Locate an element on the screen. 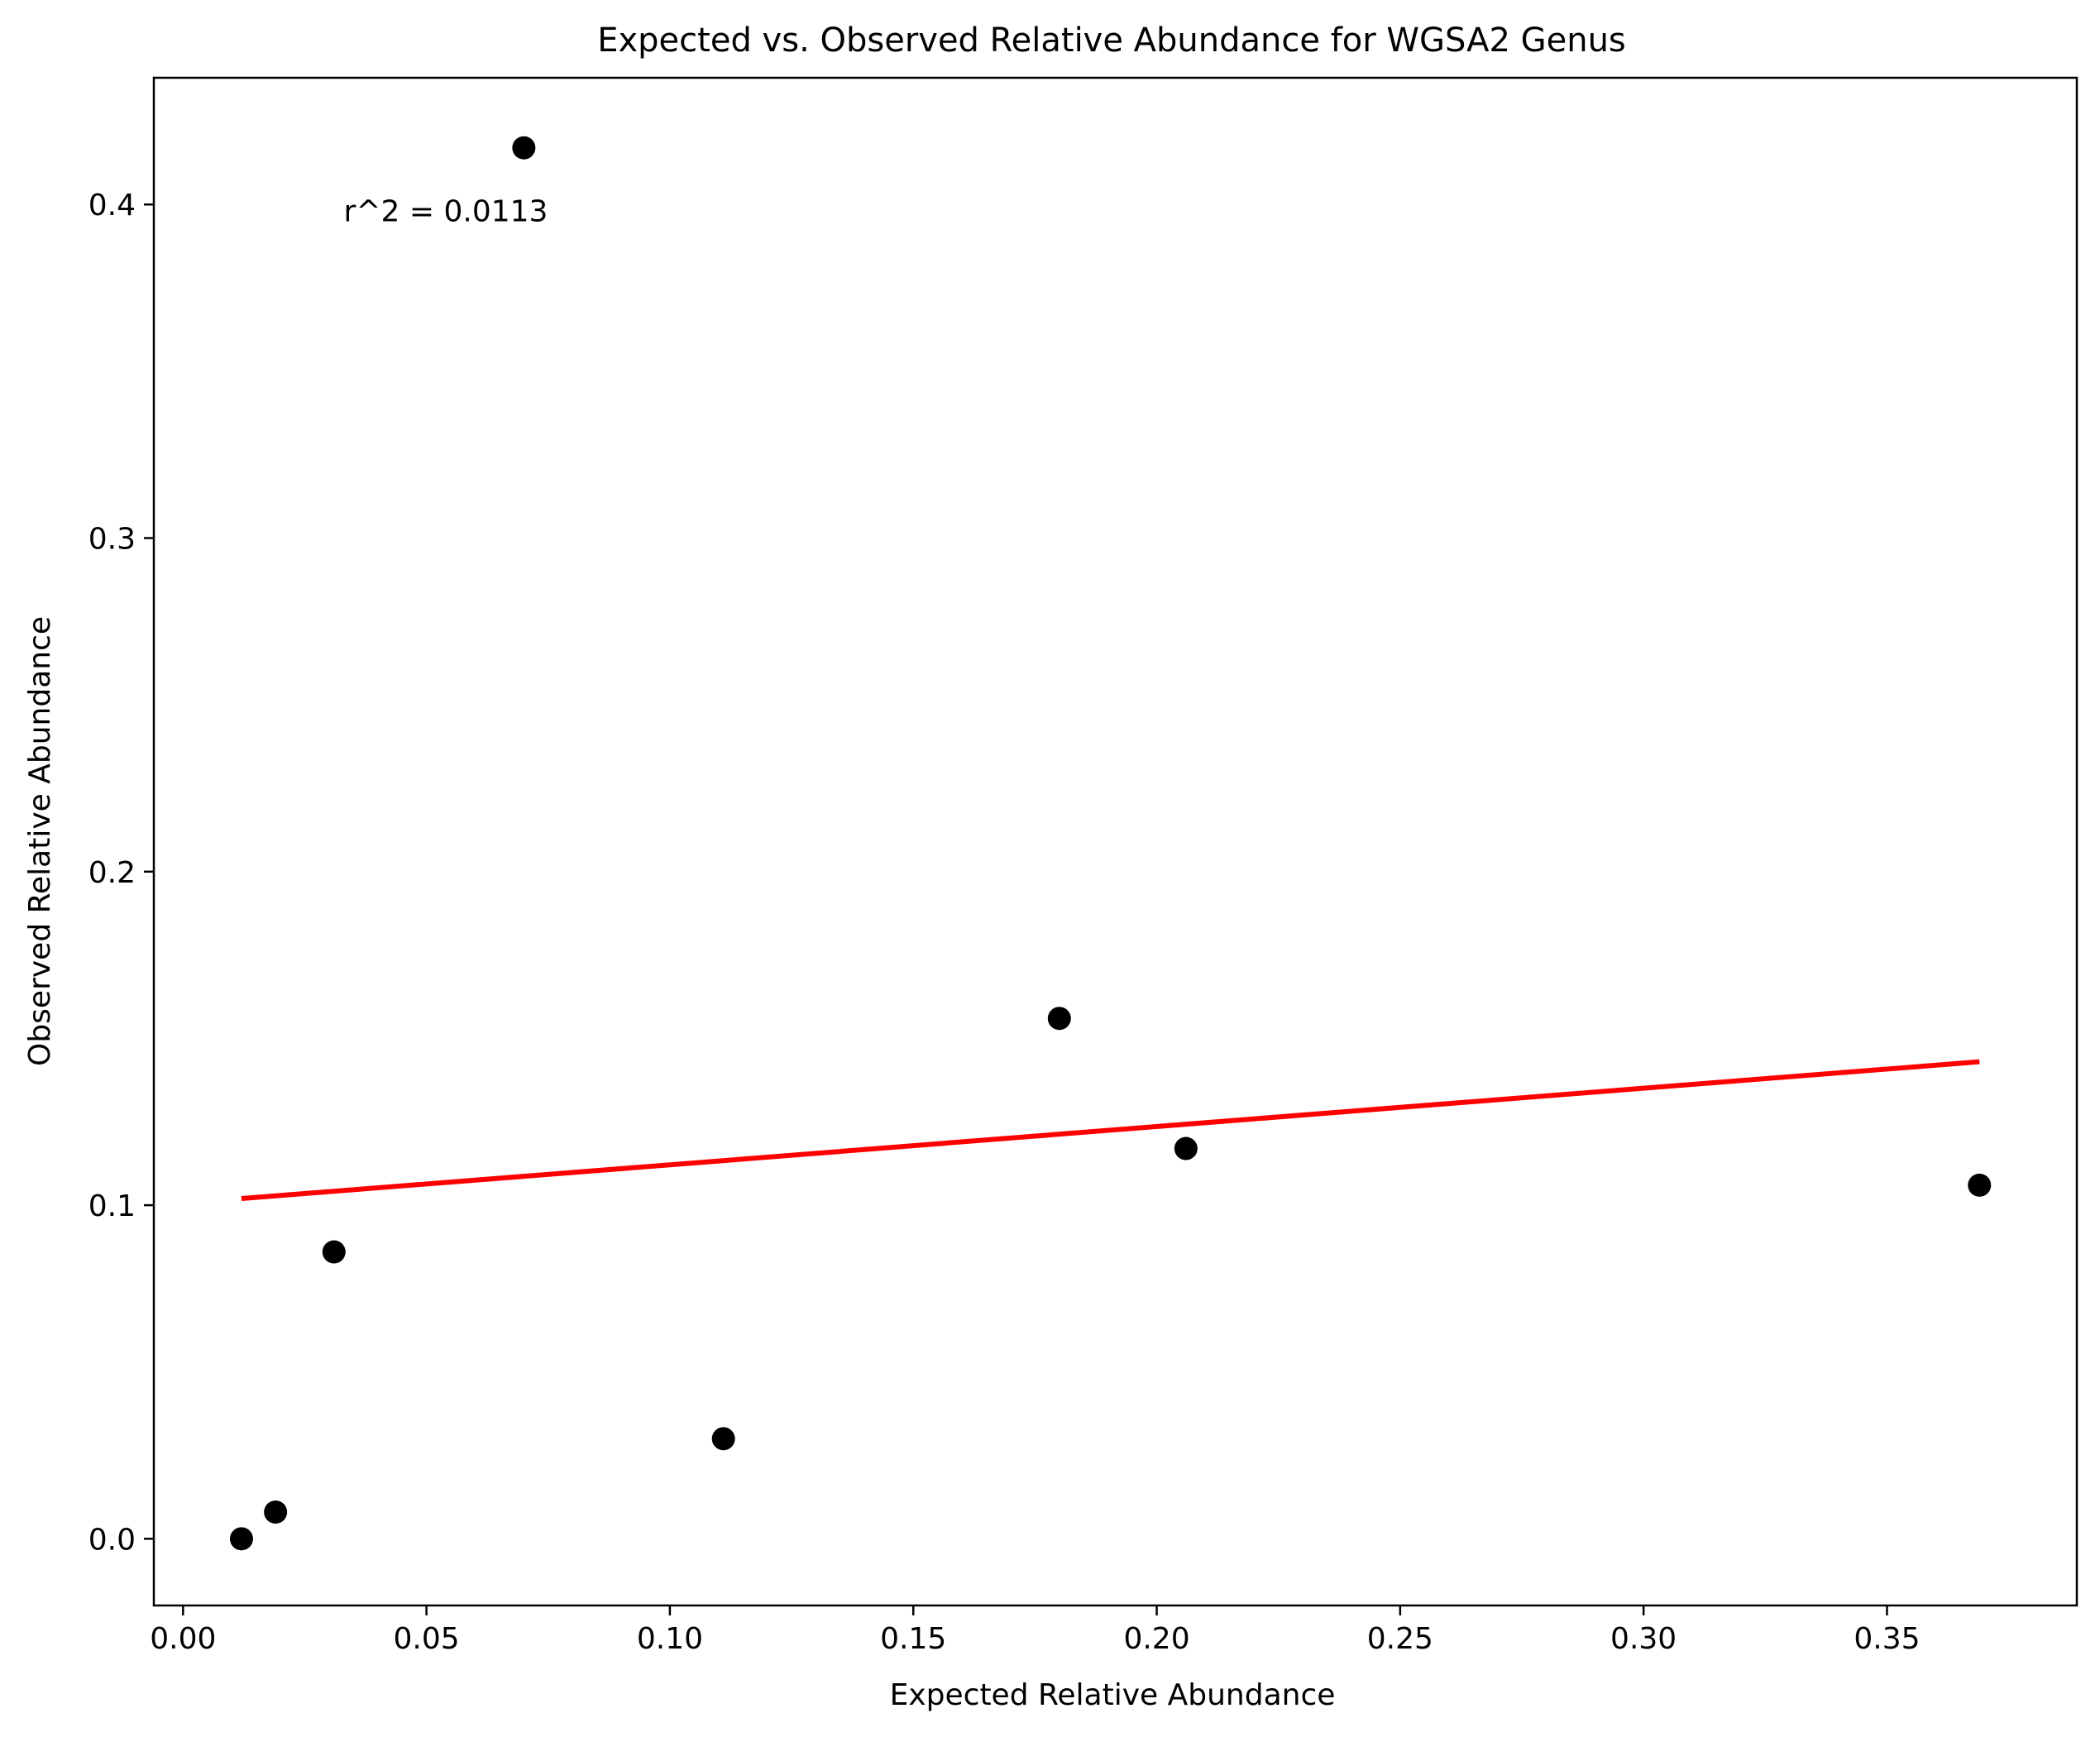 The height and width of the screenshot is (1737, 2100). x-axis-label: Expected Relative Abundance is located at coordinates (1113, 1695).